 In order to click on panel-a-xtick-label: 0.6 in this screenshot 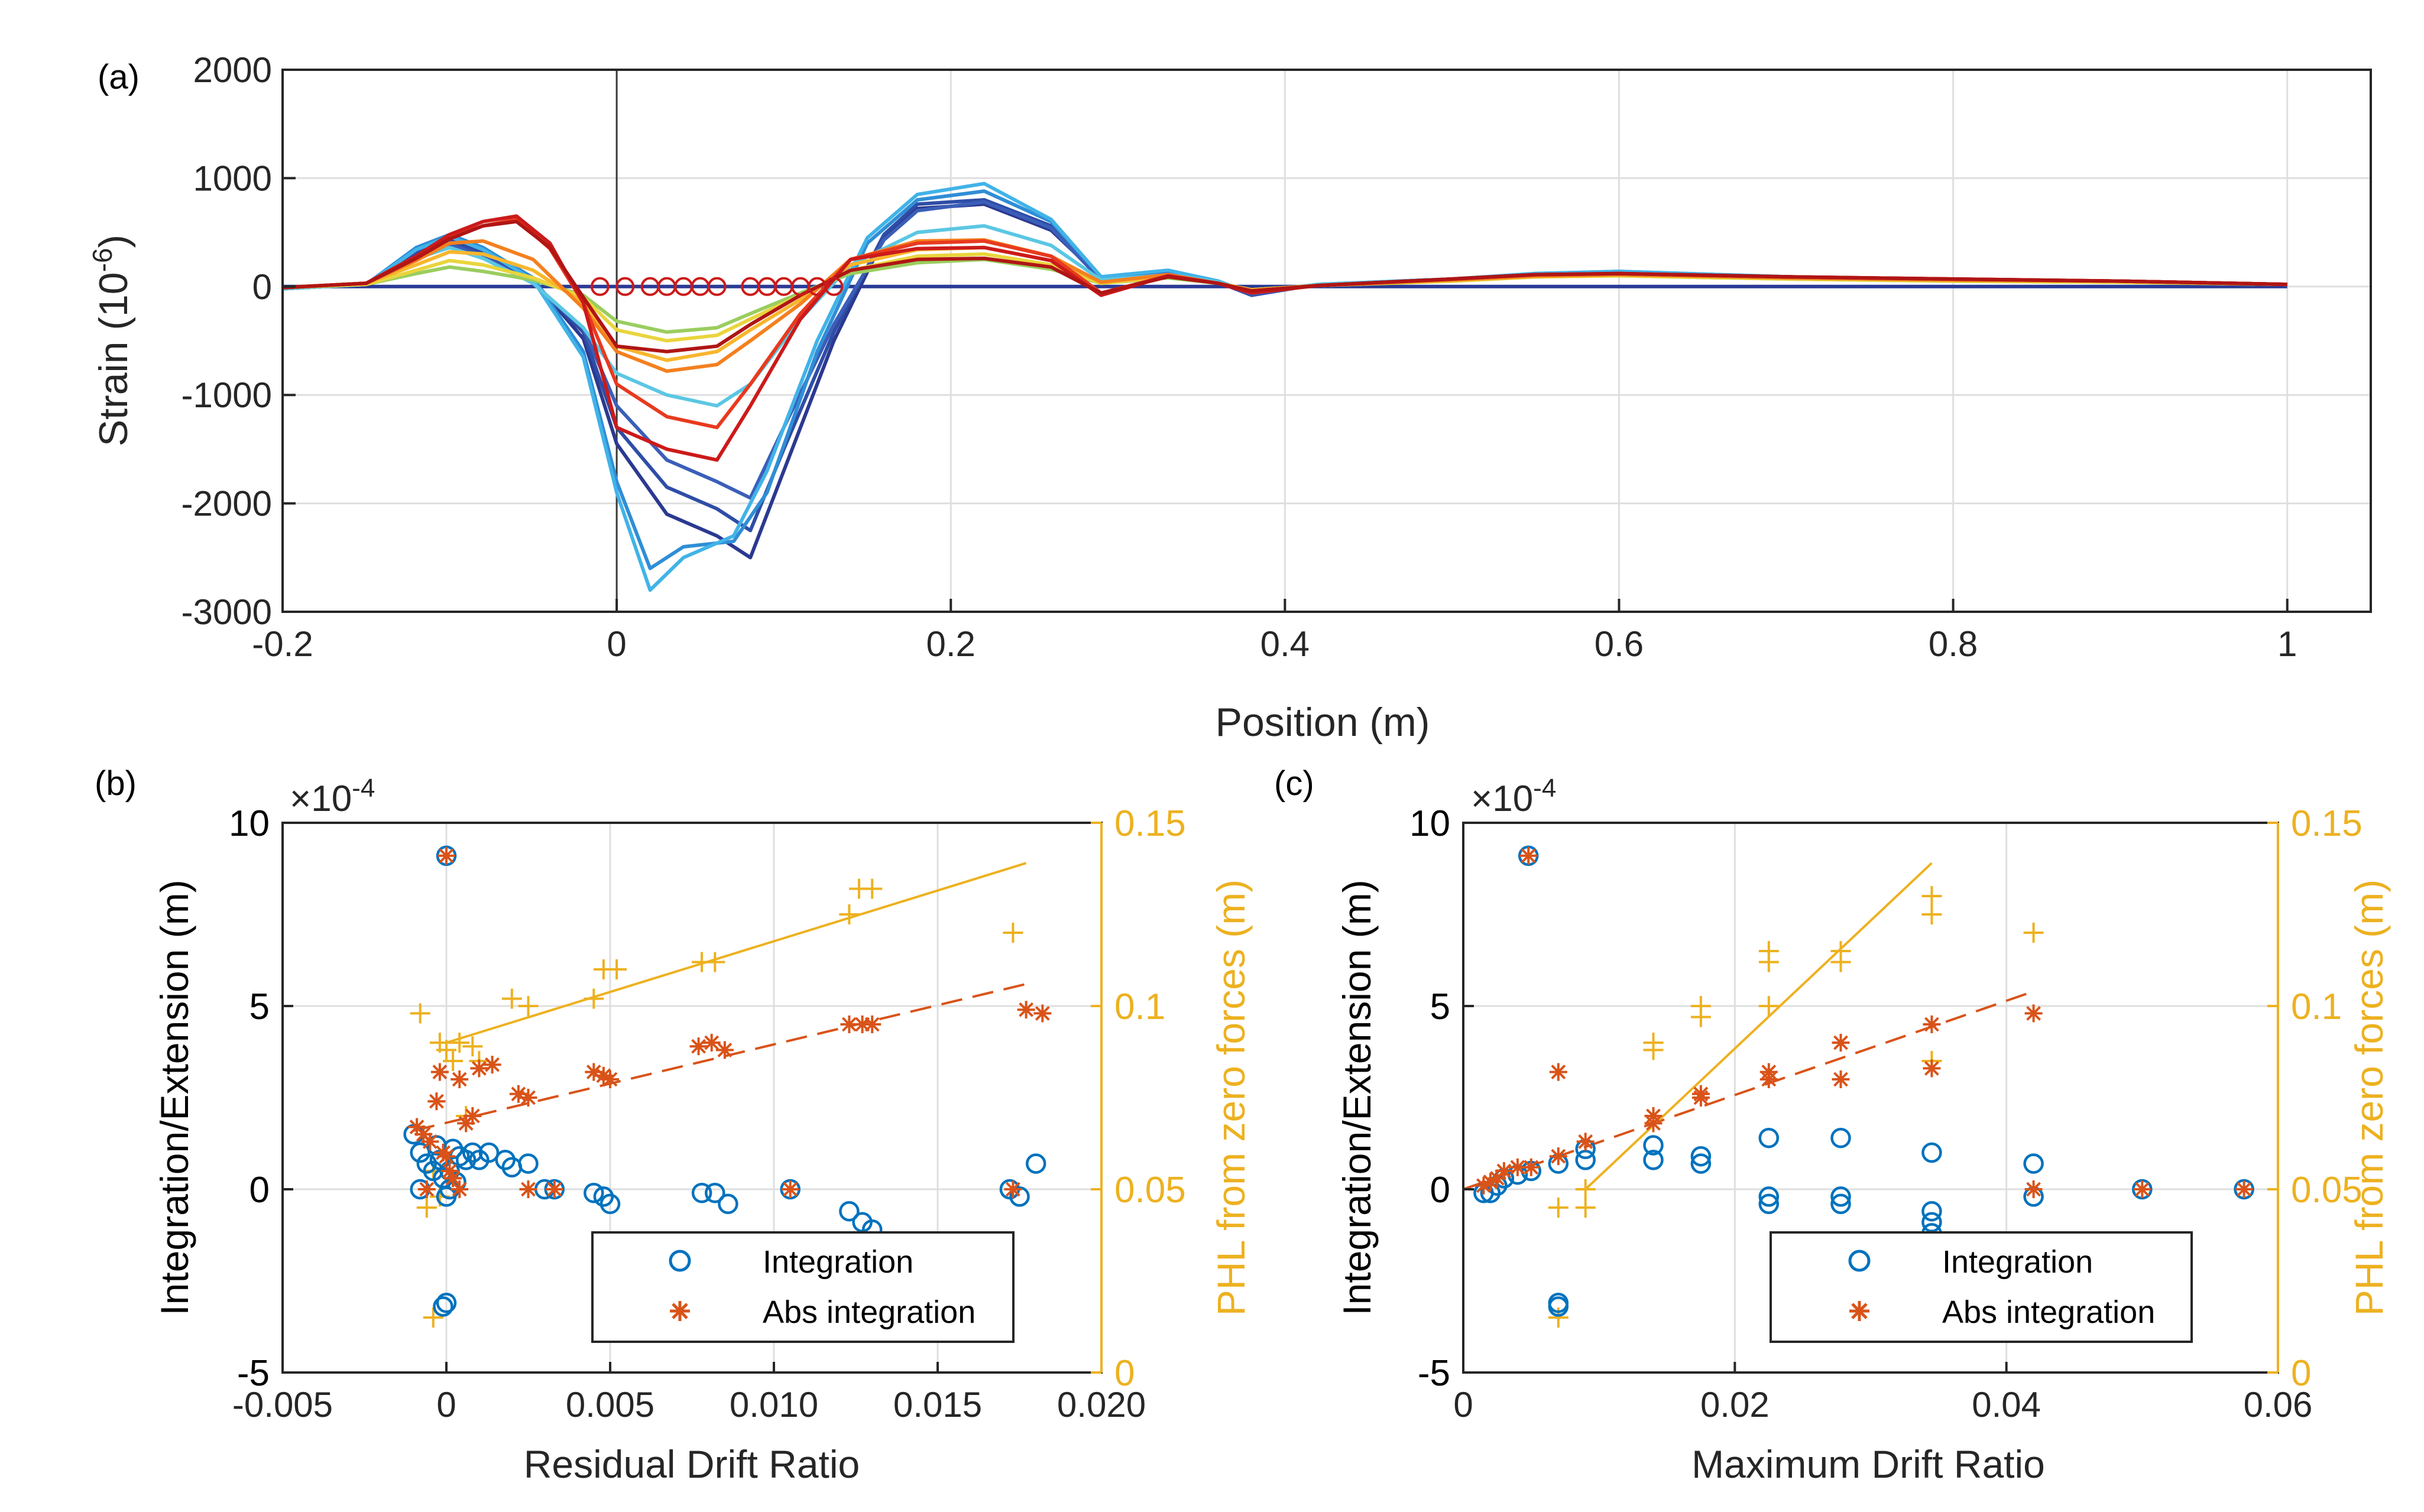, I will do `click(1619, 644)`.